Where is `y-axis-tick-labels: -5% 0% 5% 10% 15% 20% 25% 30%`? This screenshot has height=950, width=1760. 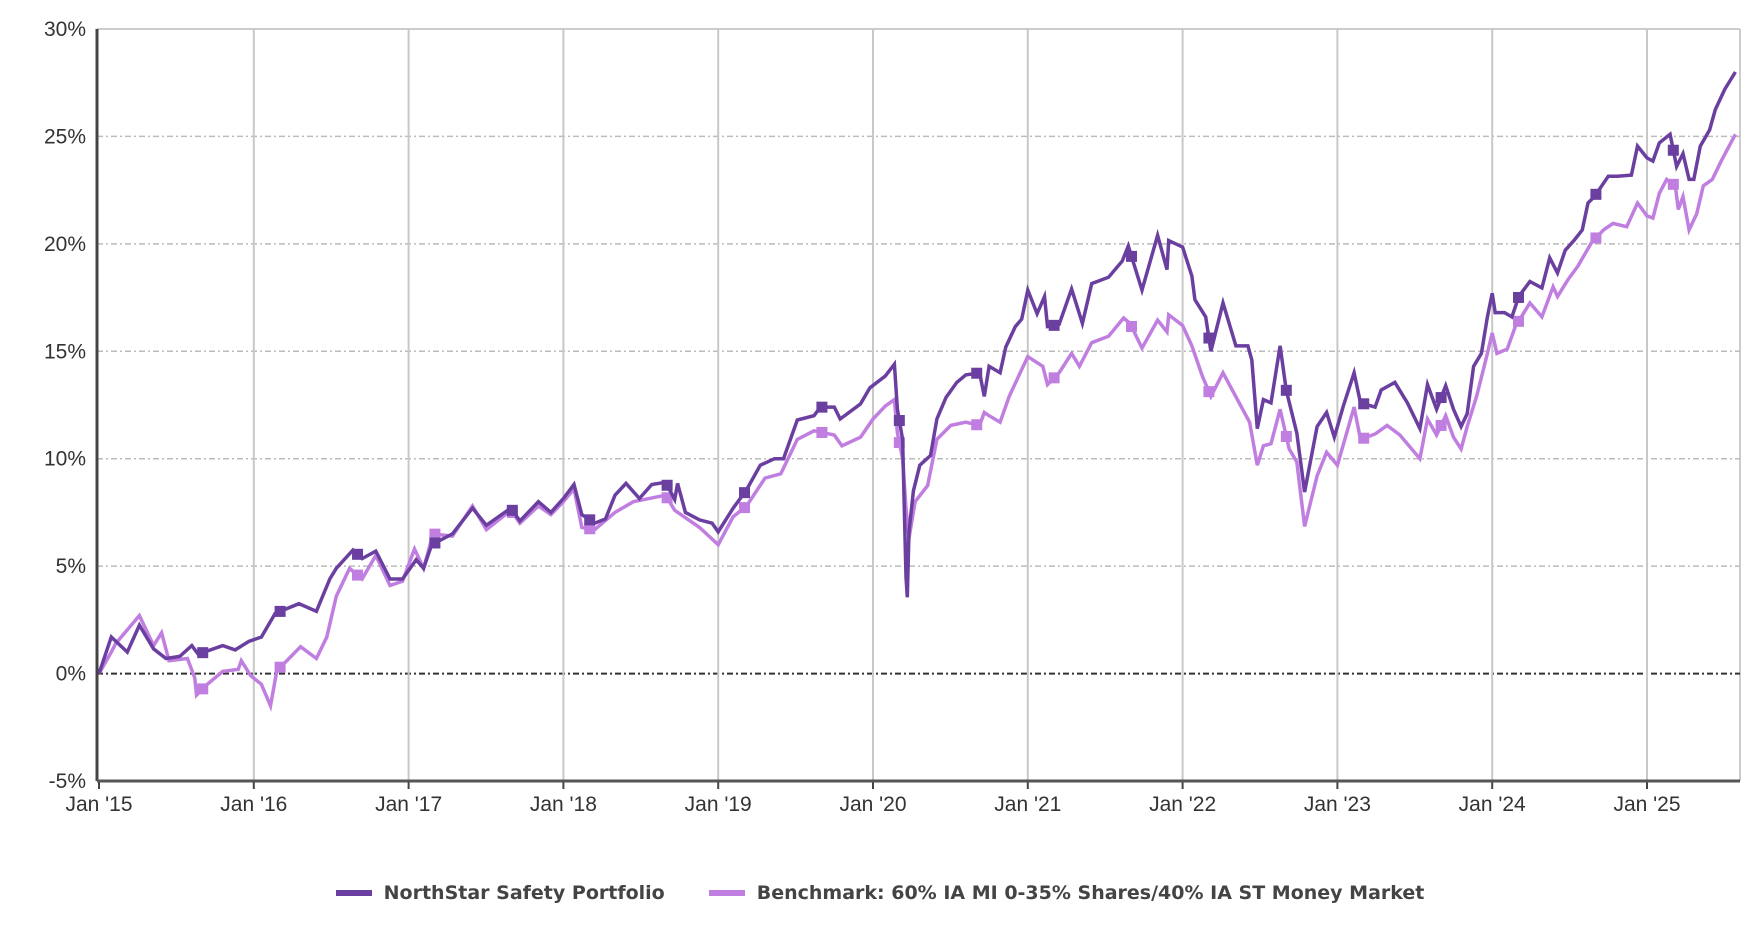
y-axis-tick-labels: -5% 0% 5% 10% 15% 20% 25% 30% is located at coordinates (65, 405).